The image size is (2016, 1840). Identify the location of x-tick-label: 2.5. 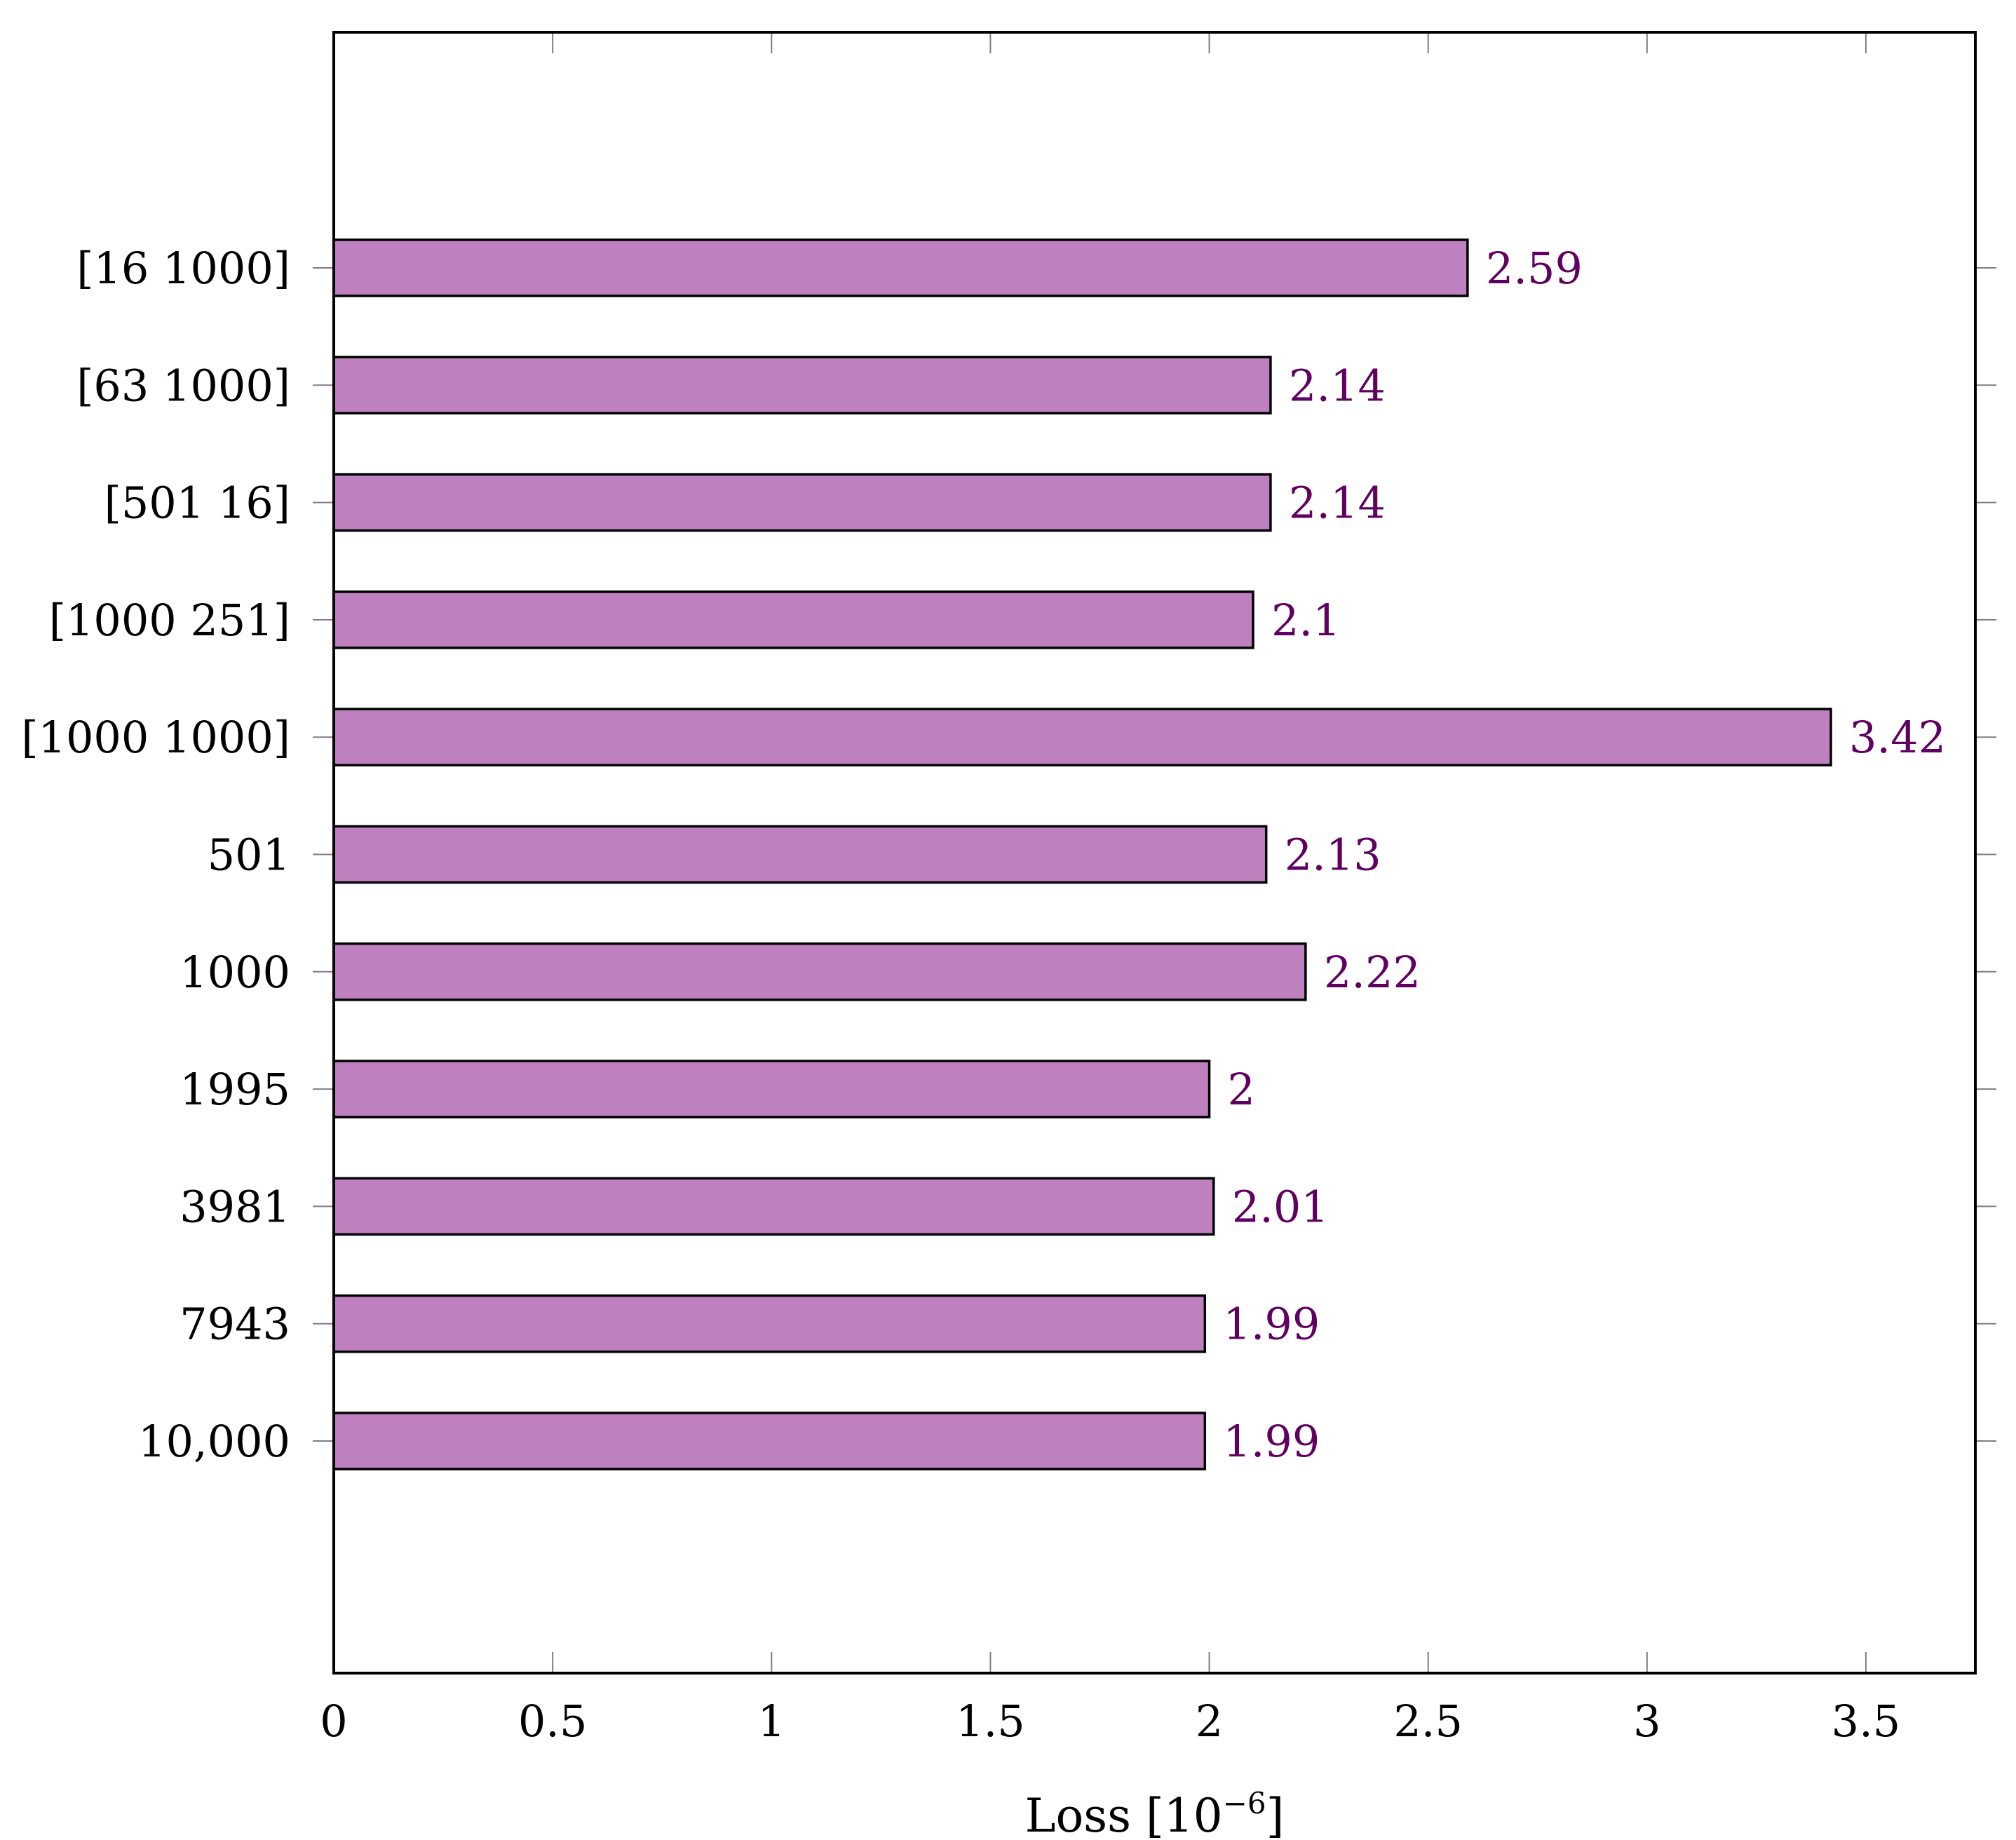
(1428, 1721).